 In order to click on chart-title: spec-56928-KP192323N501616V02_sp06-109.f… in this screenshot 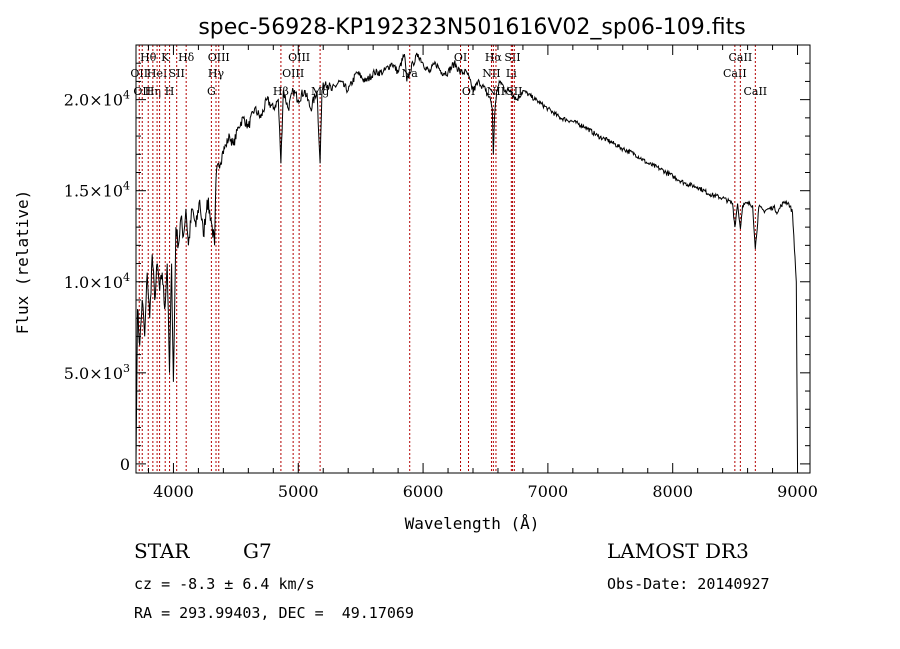, I will do `click(471, 27)`.